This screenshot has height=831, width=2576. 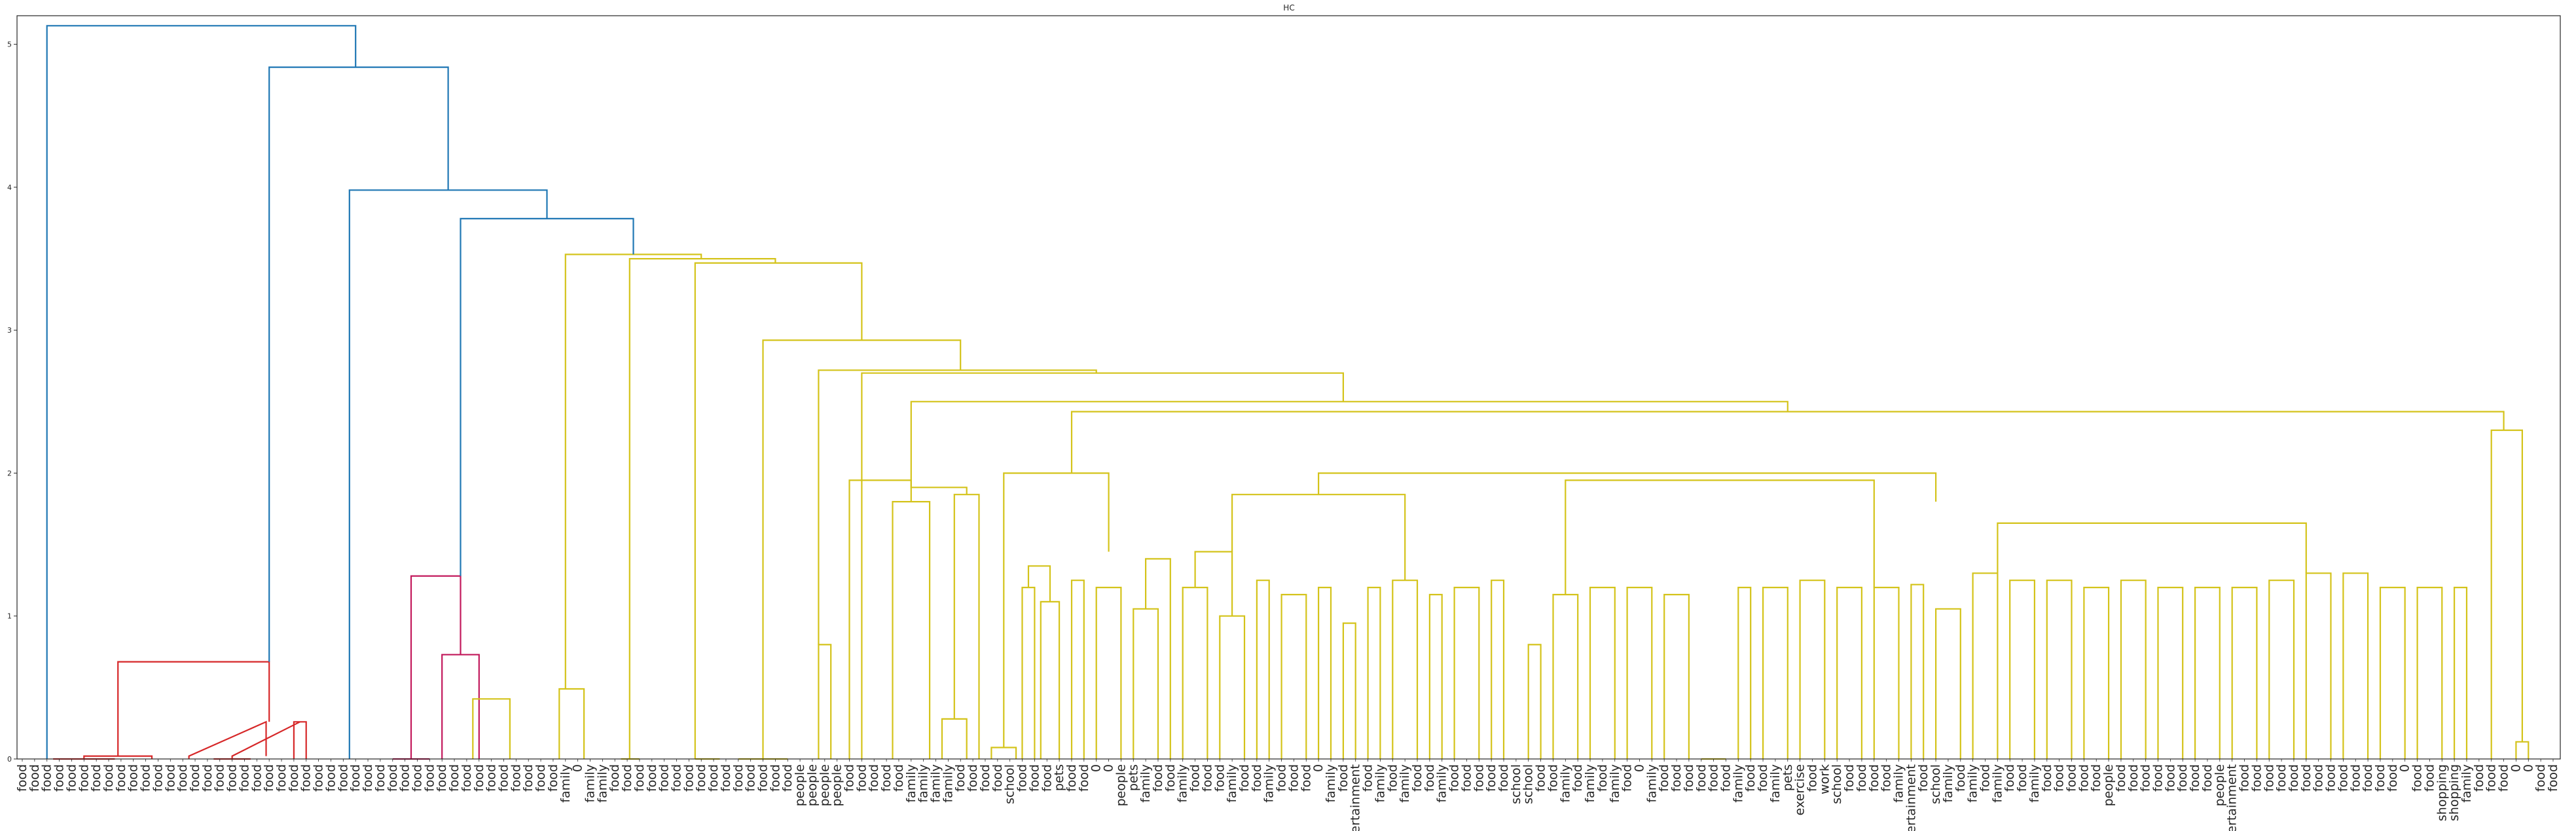 What do you see at coordinates (9, 759) in the screenshot?
I see `y-tick-label: 0` at bounding box center [9, 759].